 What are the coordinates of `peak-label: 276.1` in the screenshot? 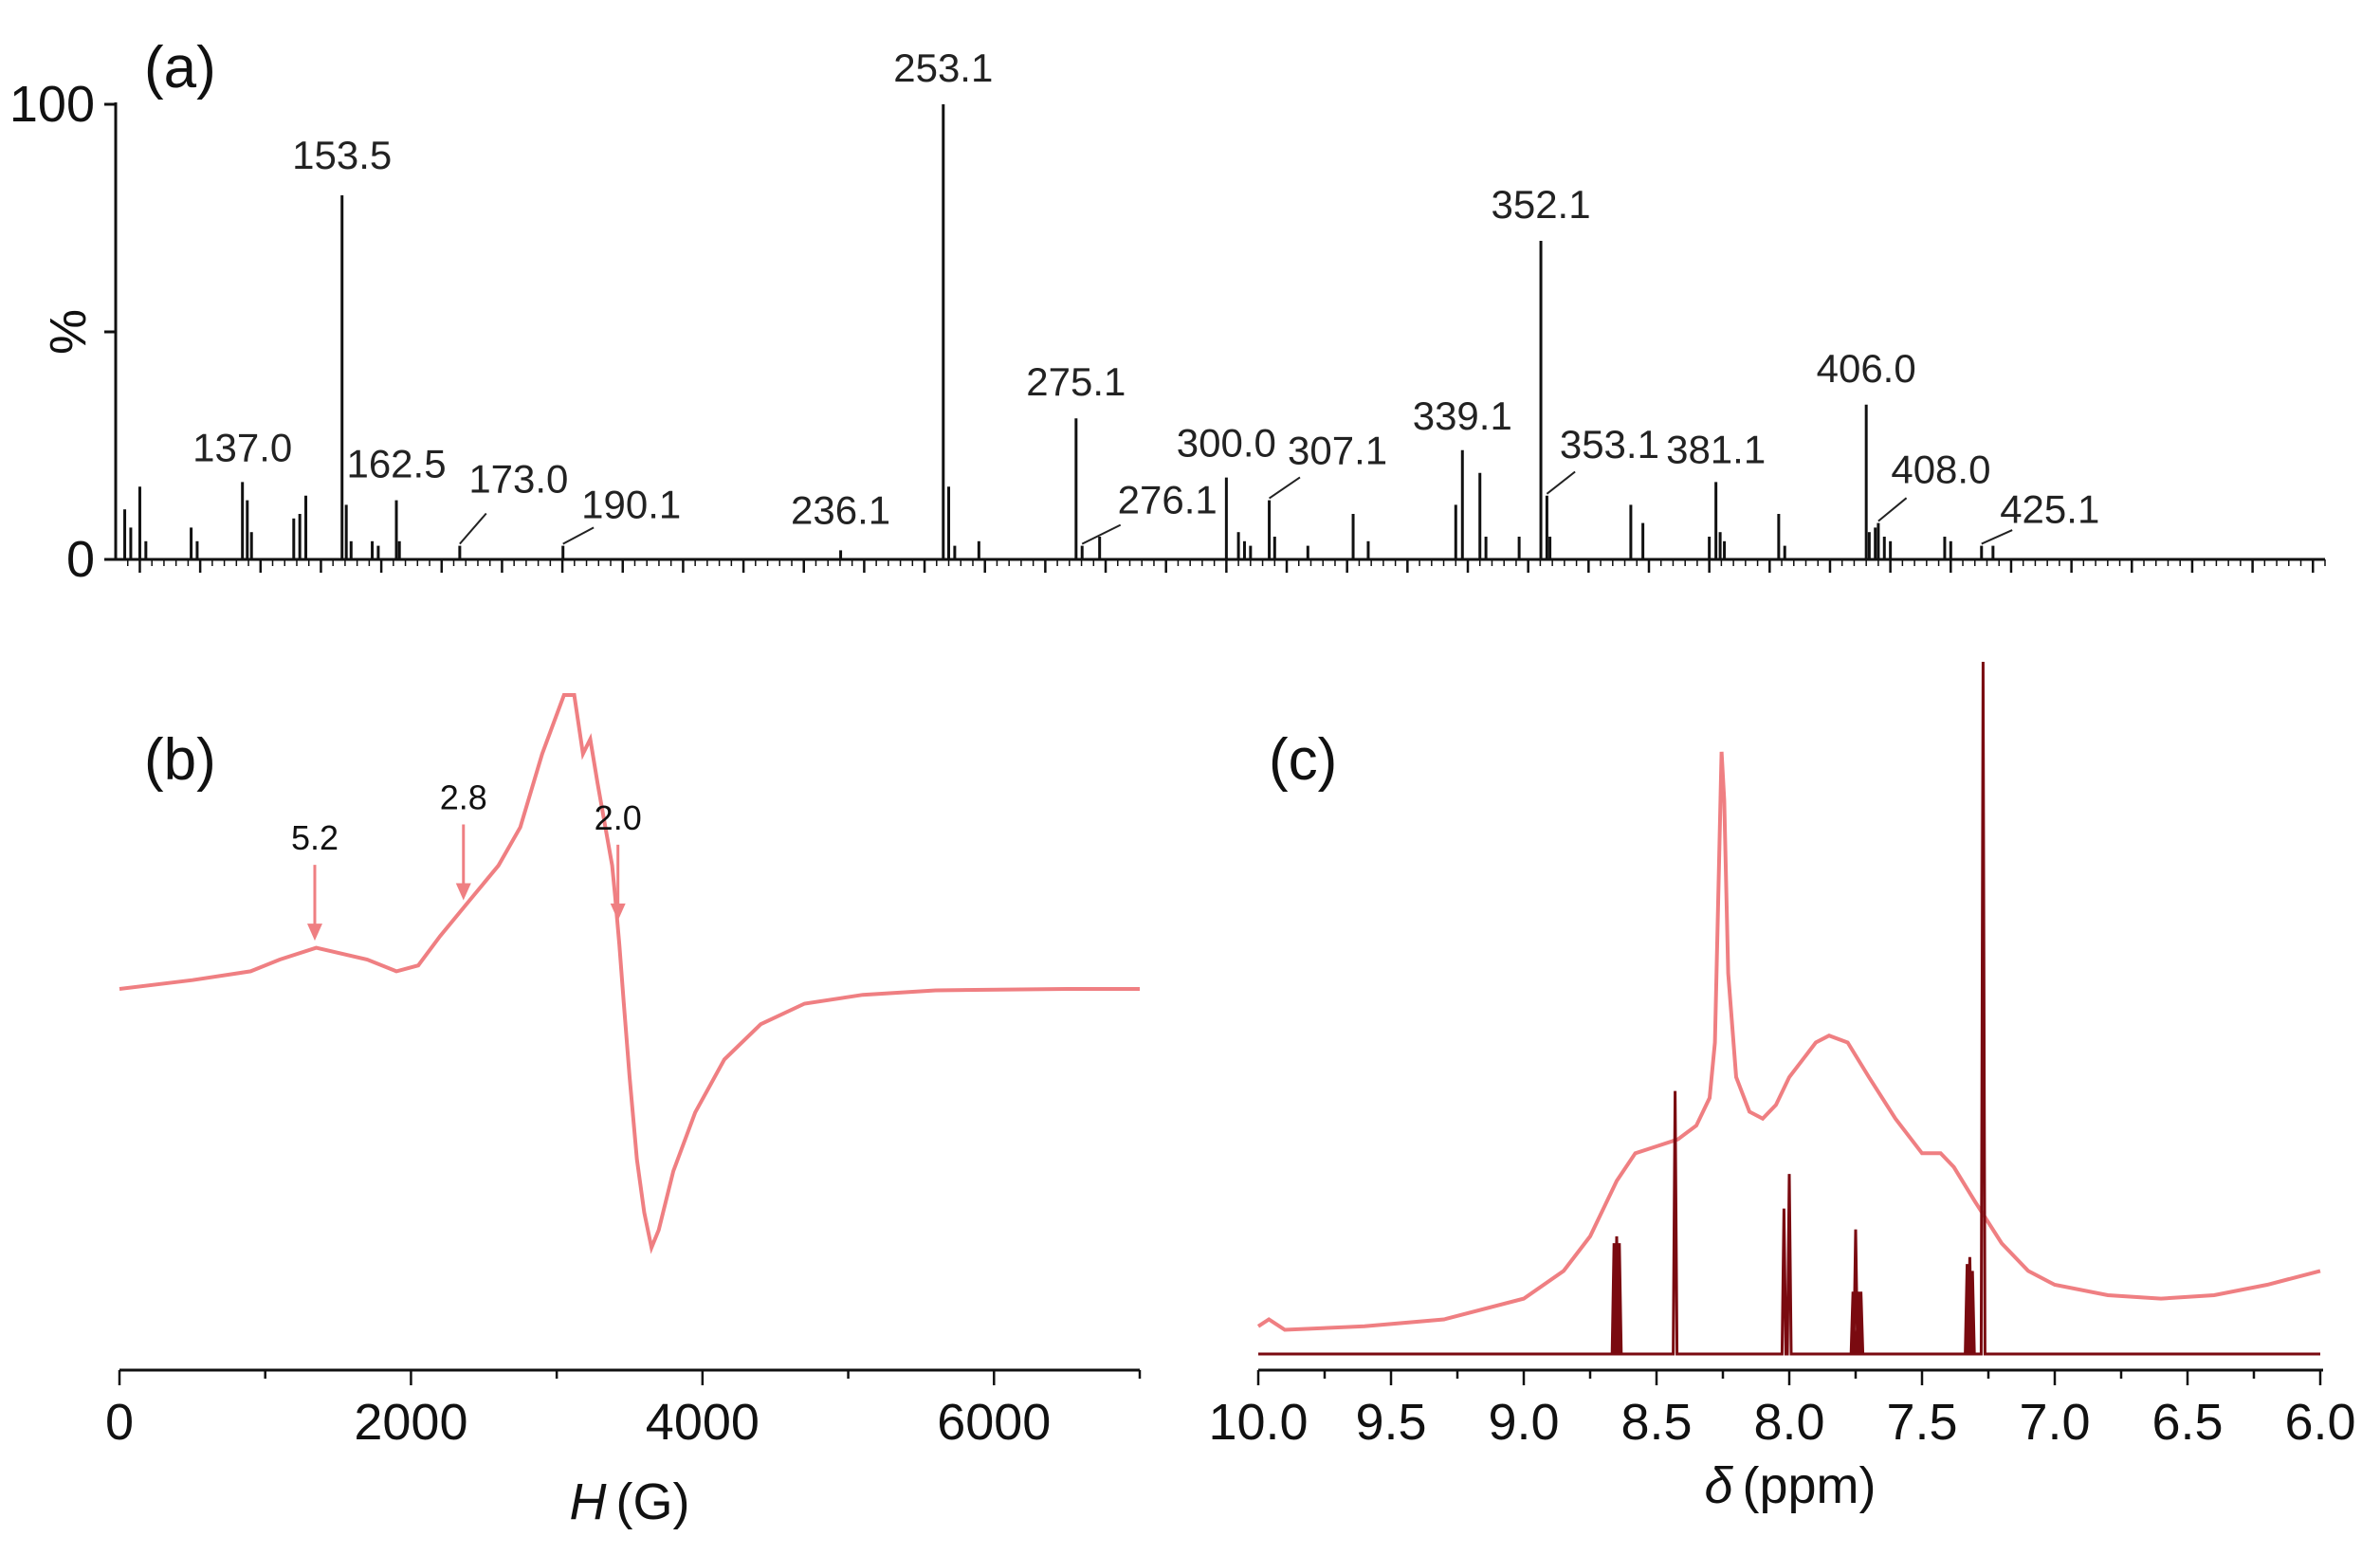 It's located at (1167, 500).